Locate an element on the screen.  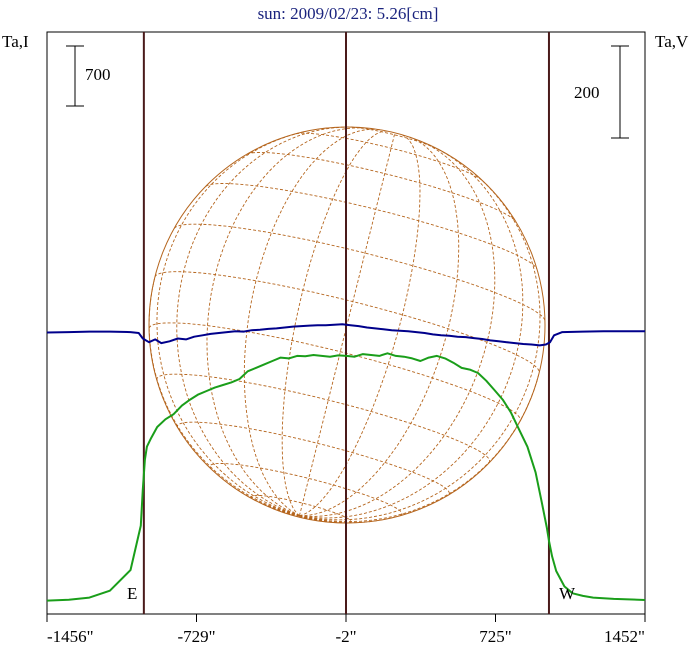
left-axis-label: Ta,I is located at coordinates (15, 41).